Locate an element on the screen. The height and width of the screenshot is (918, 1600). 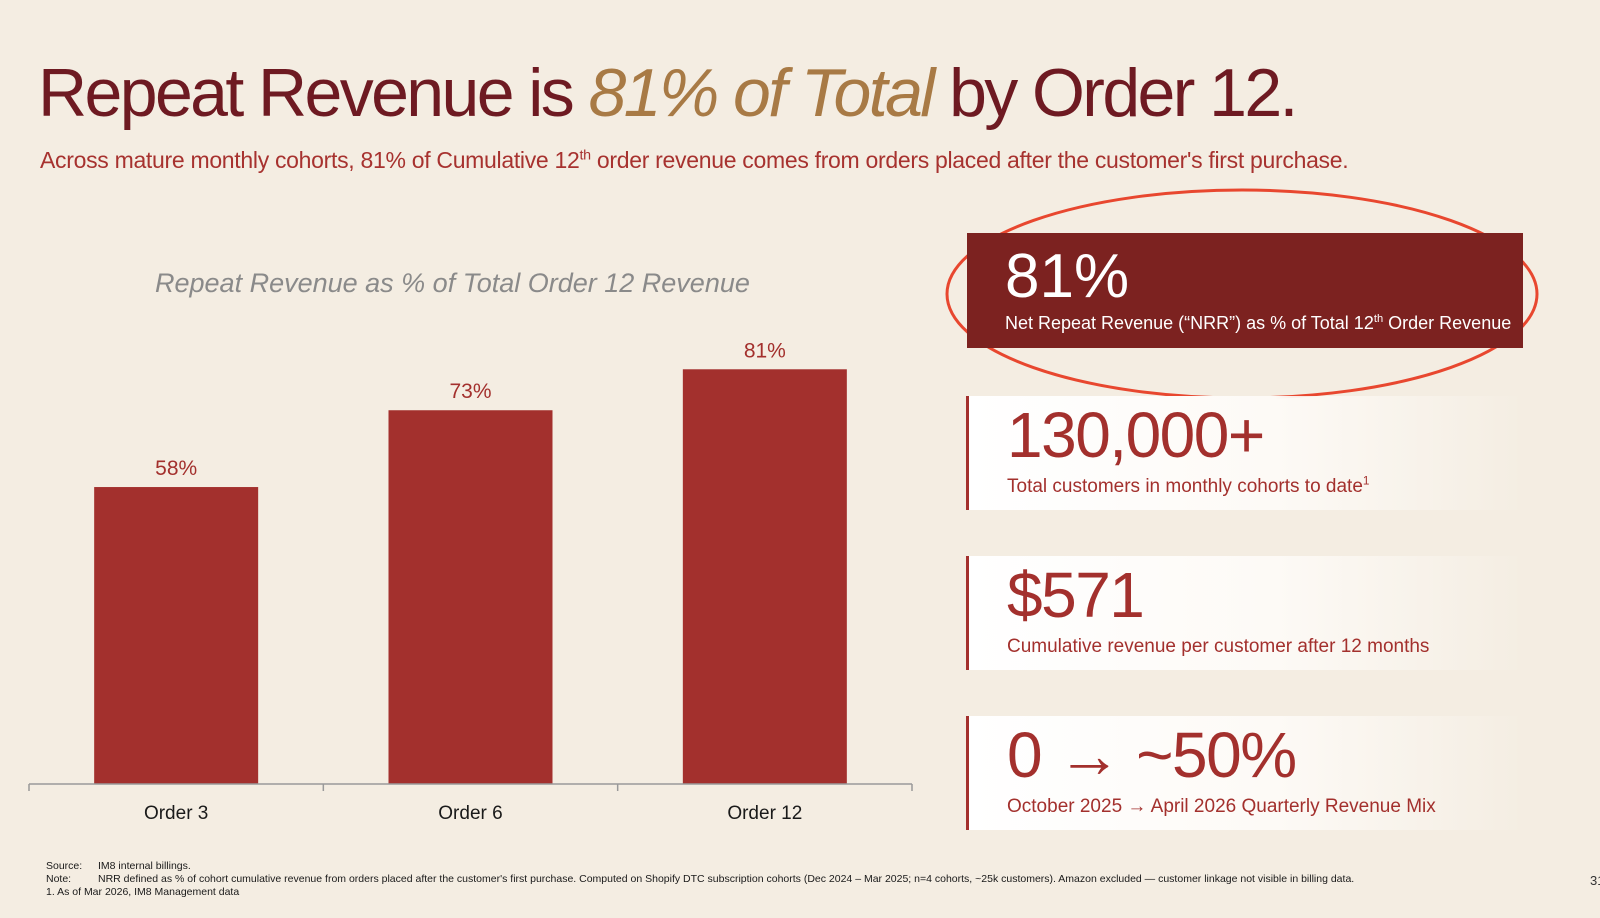
subtitle-superscript: th is located at coordinates (585, 155).